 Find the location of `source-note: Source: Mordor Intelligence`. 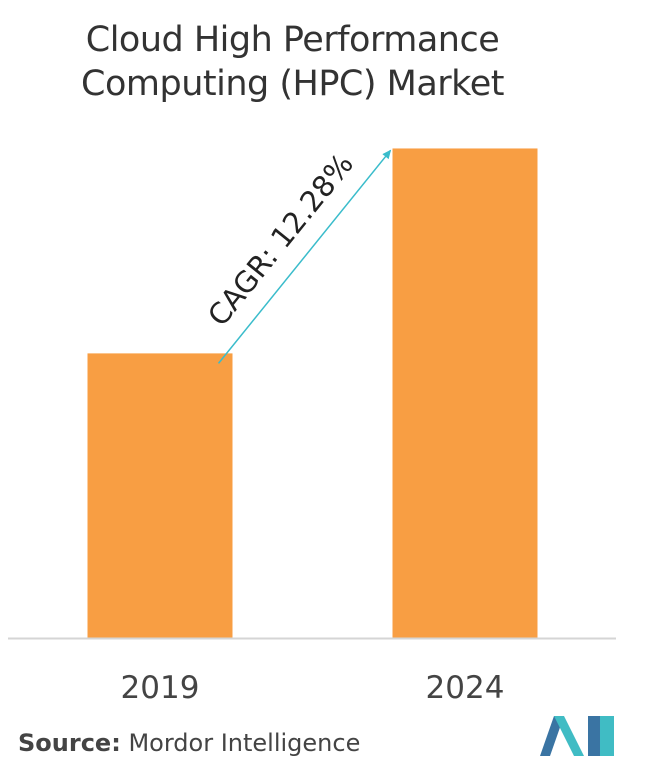

source-note: Source: Mordor Intelligence is located at coordinates (189, 743).